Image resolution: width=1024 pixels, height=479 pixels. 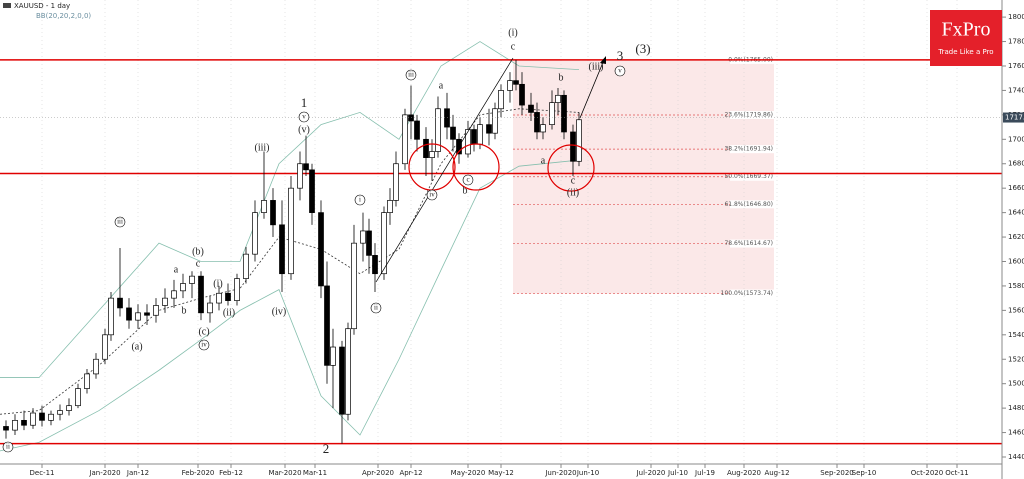 What do you see at coordinates (326, 448) in the screenshot?
I see `wave-label: 2` at bounding box center [326, 448].